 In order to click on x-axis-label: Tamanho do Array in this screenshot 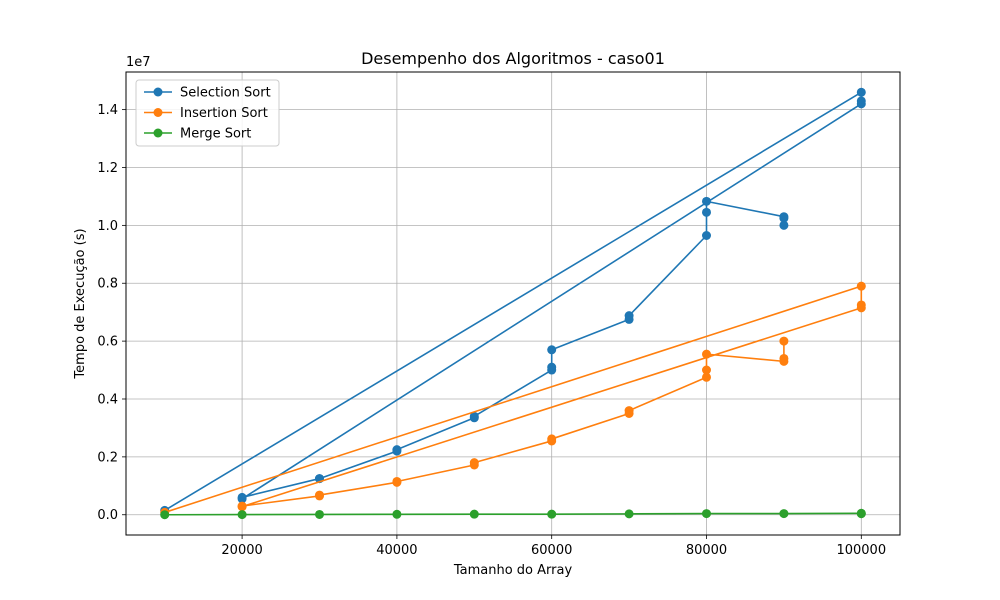, I will do `click(513, 570)`.